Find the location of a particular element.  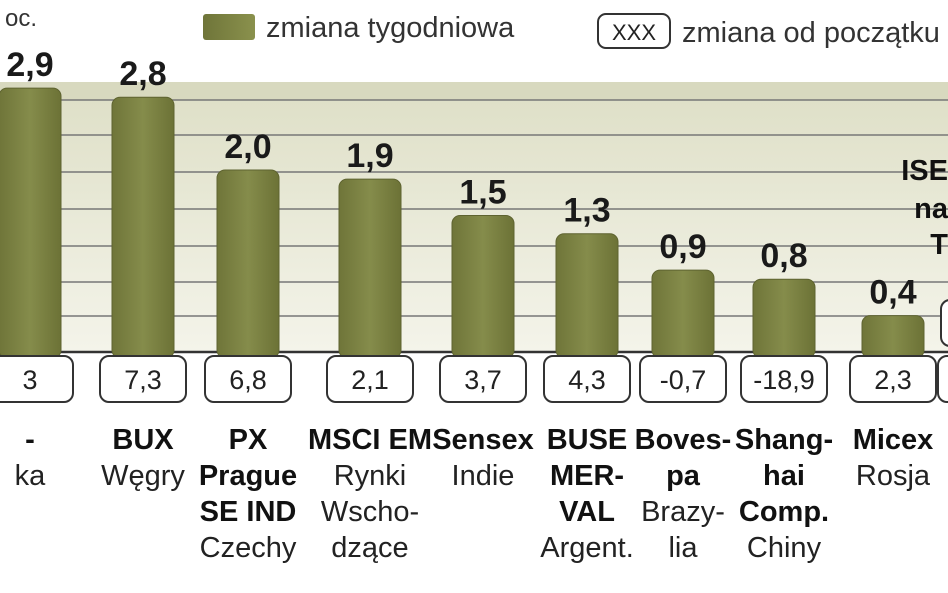

index-name: Comp. is located at coordinates (784, 512).